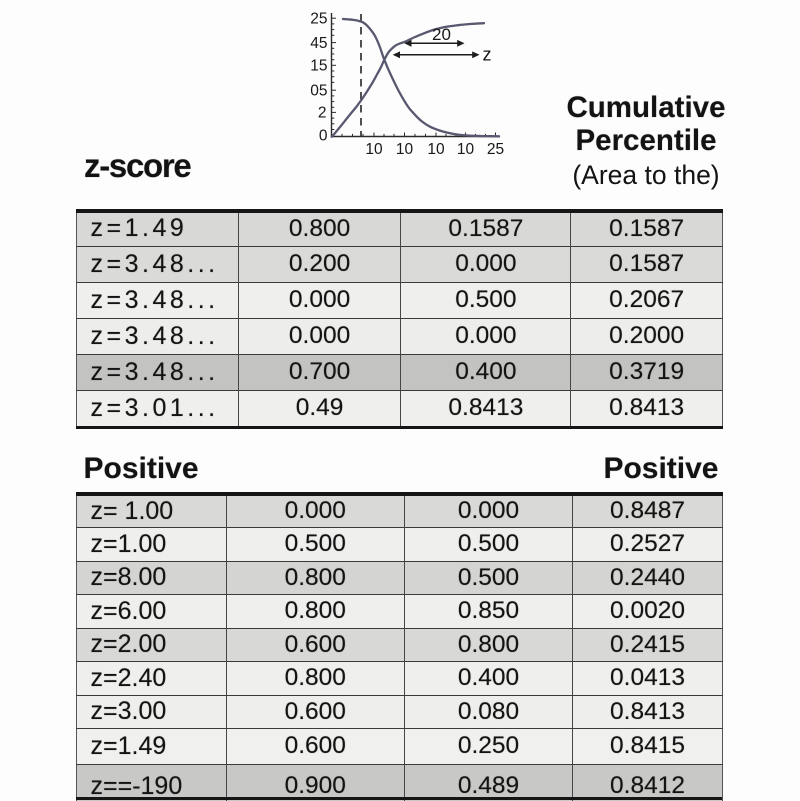  Describe the element at coordinates (318, 43) in the screenshot. I see `svg-text: 45` at that location.